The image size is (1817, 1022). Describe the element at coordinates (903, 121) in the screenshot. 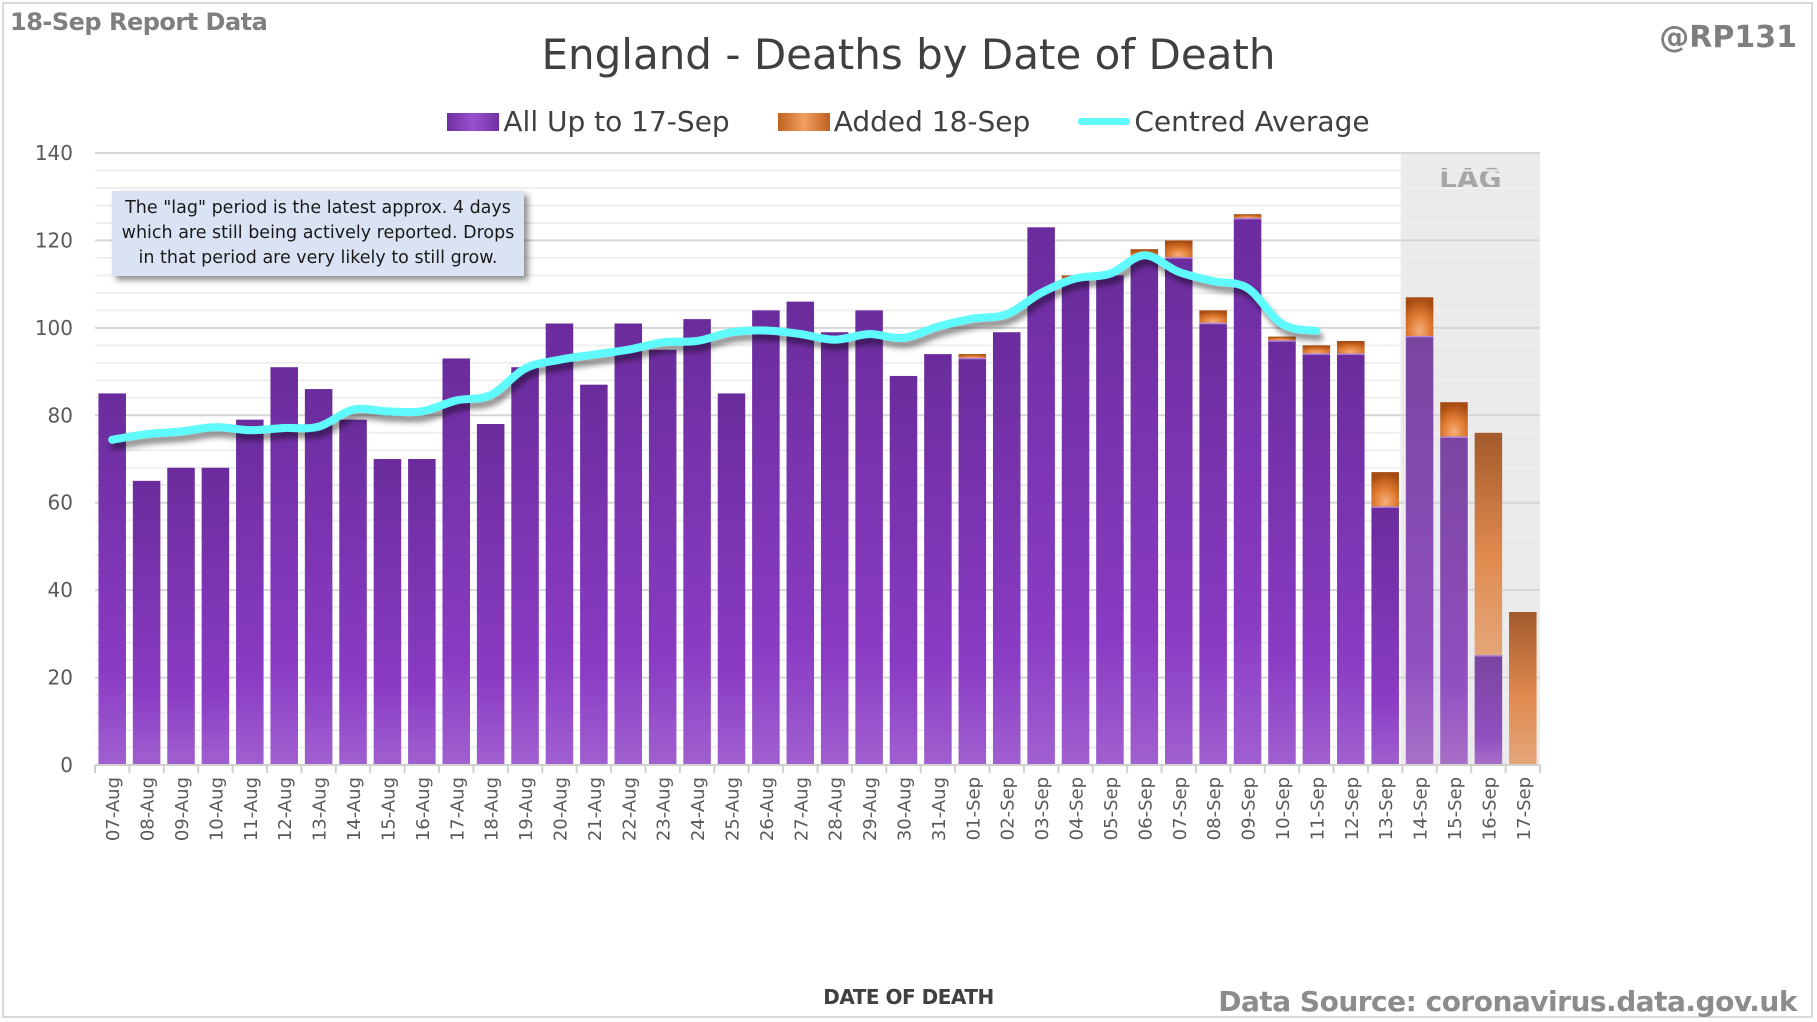

I see `legend-item-added: Added 18-Sep` at that location.